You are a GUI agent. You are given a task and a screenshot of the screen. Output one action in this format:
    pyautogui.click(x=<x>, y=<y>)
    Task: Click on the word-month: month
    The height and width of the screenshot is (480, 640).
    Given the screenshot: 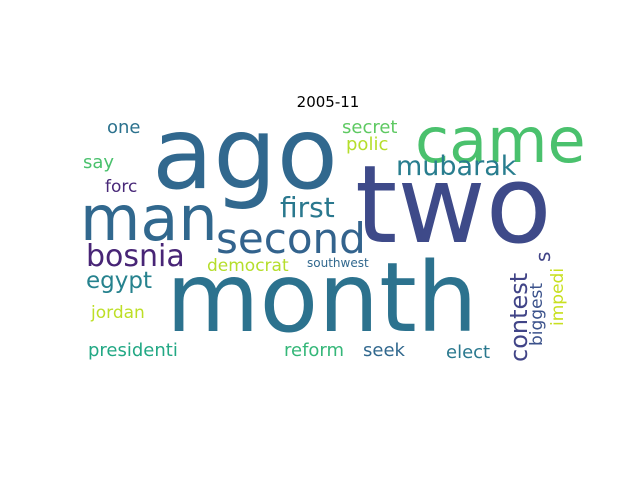 What is the action you would take?
    pyautogui.click(x=322, y=298)
    